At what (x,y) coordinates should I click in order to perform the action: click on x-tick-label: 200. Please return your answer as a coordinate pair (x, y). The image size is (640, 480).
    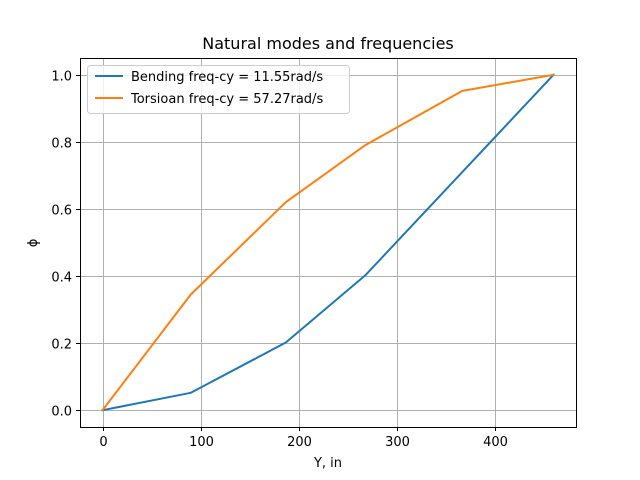
    Looking at the image, I should click on (299, 442).